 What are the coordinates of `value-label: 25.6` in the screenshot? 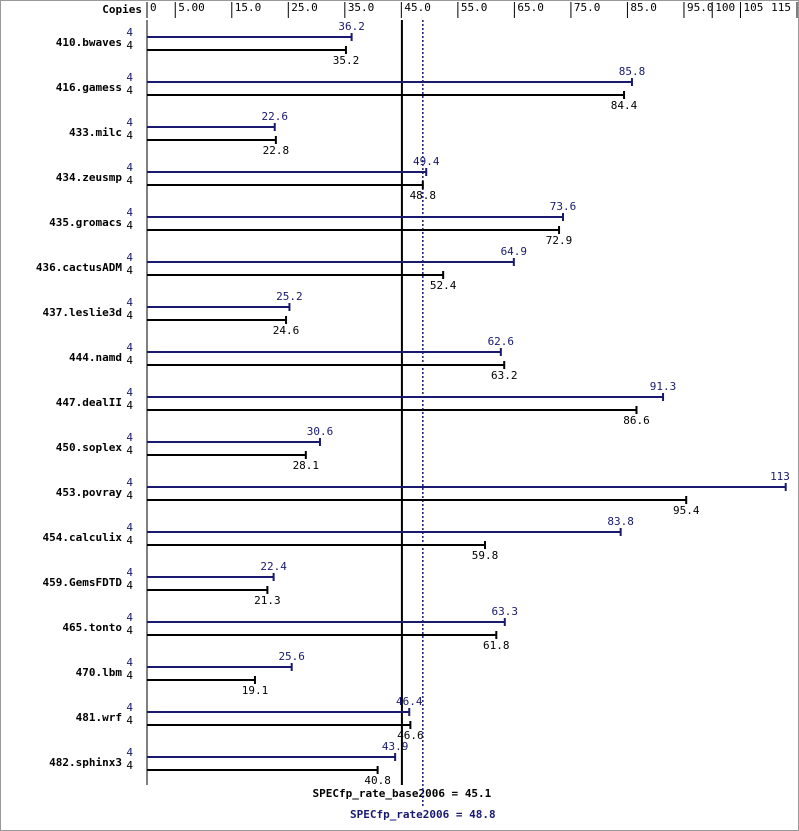 It's located at (291, 656).